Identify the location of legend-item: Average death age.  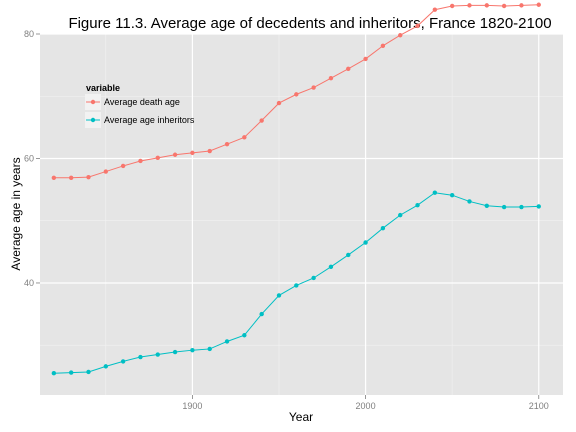
(132, 102).